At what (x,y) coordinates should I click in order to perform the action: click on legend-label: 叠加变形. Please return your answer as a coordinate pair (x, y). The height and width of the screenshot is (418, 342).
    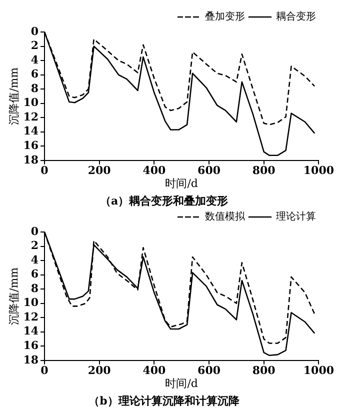
    Looking at the image, I should click on (225, 16).